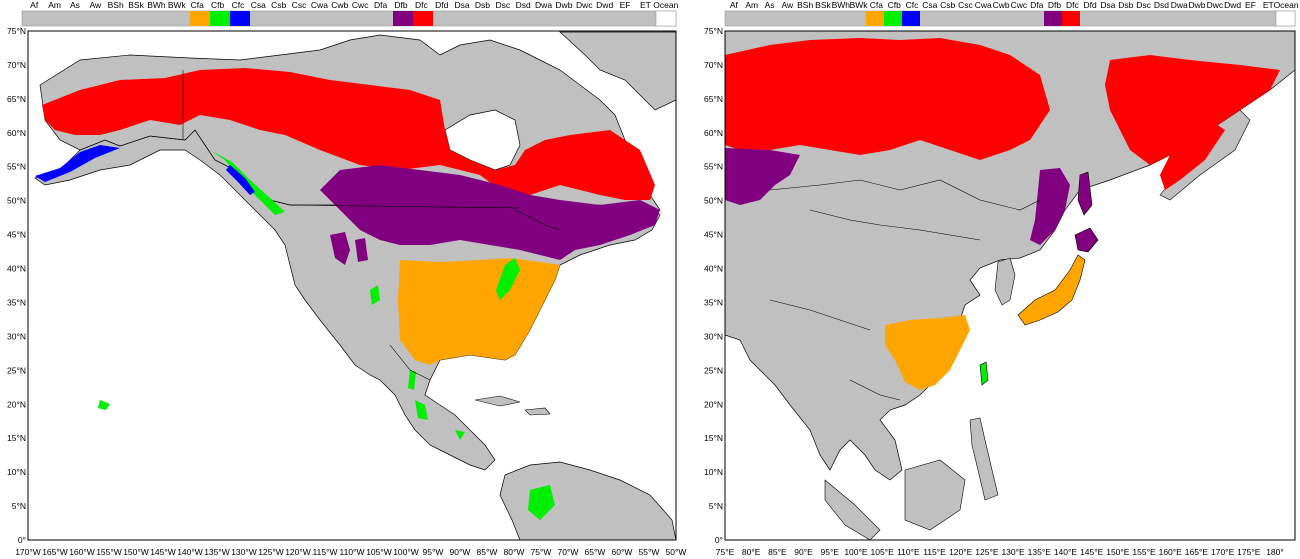  What do you see at coordinates (82, 552) in the screenshot?
I see `lon-label: 160°W` at bounding box center [82, 552].